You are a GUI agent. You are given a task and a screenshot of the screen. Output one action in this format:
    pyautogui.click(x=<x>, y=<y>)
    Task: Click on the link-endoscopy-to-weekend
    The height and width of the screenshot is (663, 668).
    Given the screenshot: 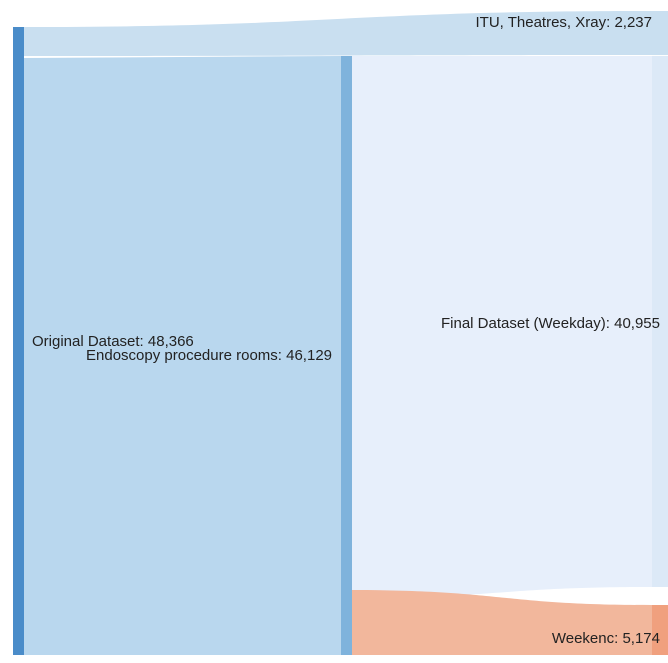 What is the action you would take?
    pyautogui.click(x=502, y=622)
    